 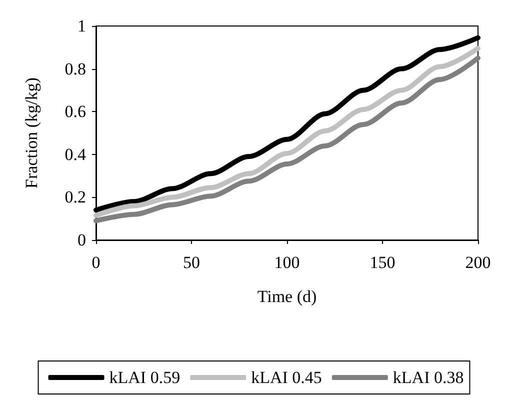 I want to click on x-tick-label: 200, so click(x=478, y=262).